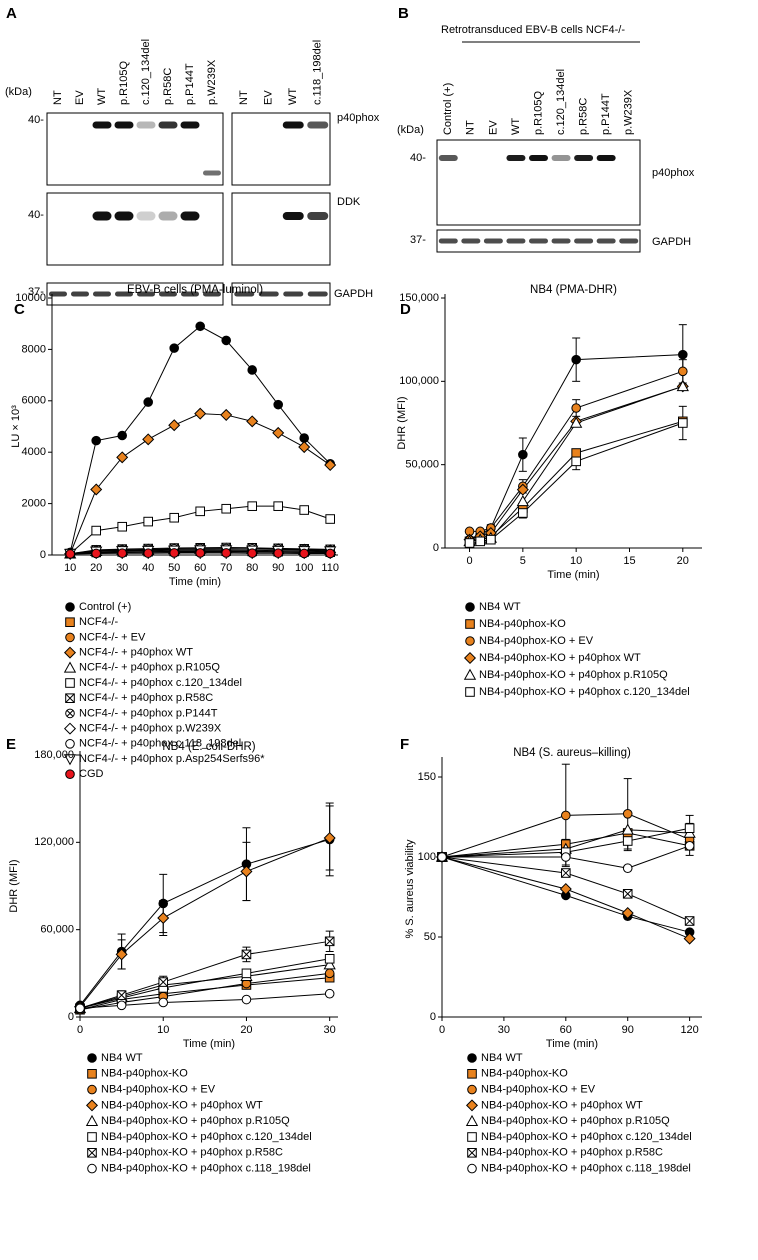 This screenshot has width=758, height=1260. What do you see at coordinates (349, 202) in the screenshot?
I see `protein-label: DDK` at bounding box center [349, 202].